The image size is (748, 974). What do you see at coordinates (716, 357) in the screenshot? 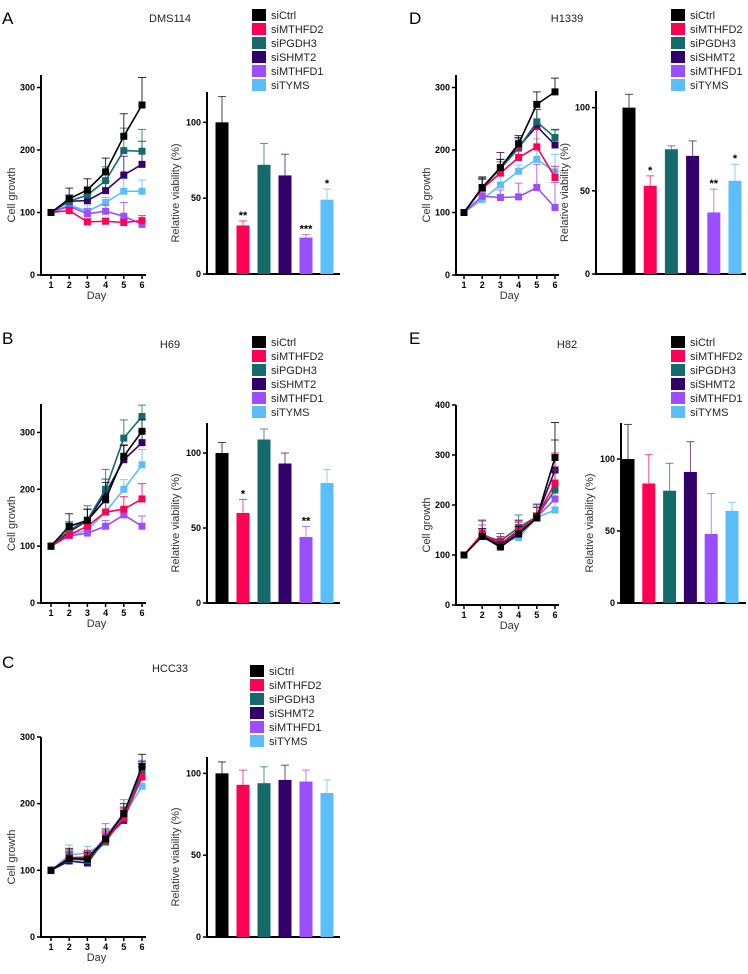
I see `legend-label: siMTHFD2` at bounding box center [716, 357].